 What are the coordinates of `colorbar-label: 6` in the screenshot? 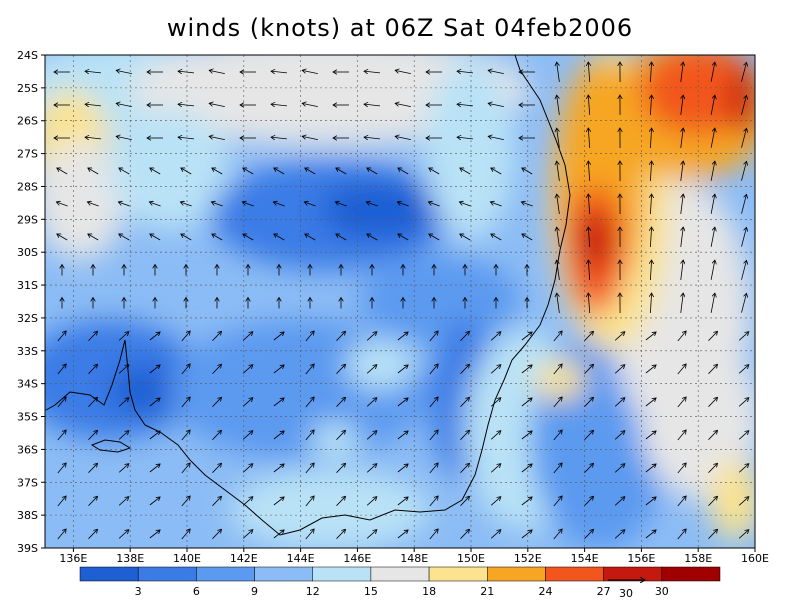 It's located at (196, 591).